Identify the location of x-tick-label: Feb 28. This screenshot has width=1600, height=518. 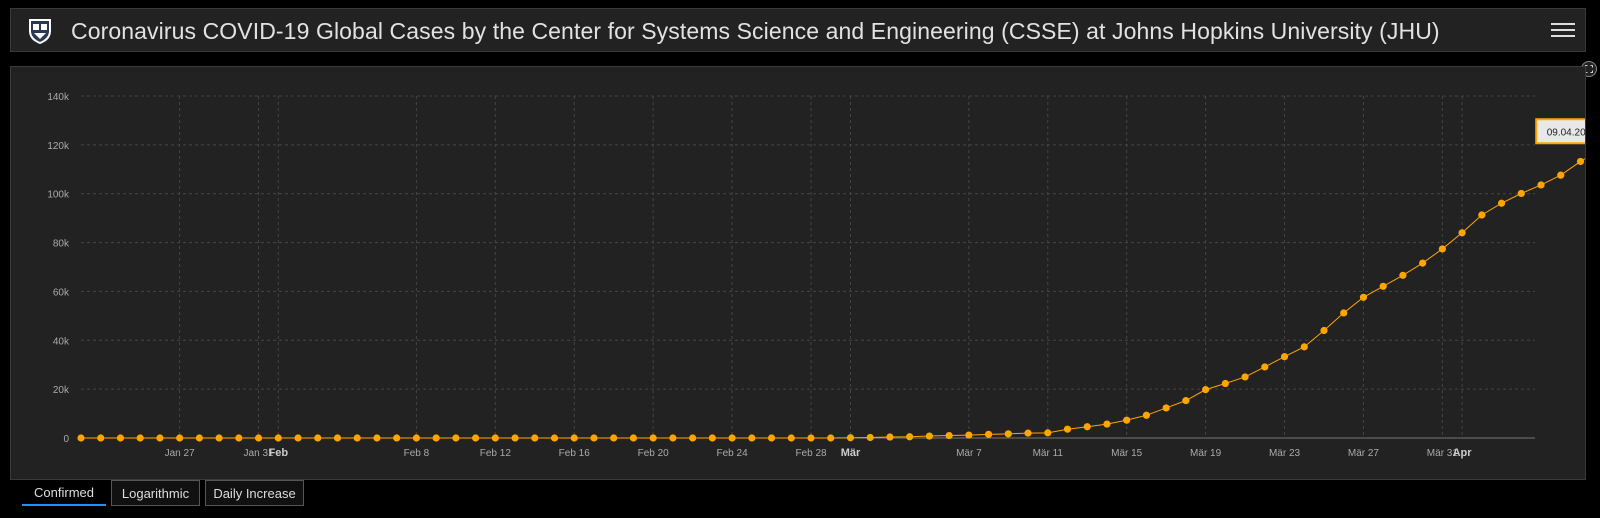
(811, 453).